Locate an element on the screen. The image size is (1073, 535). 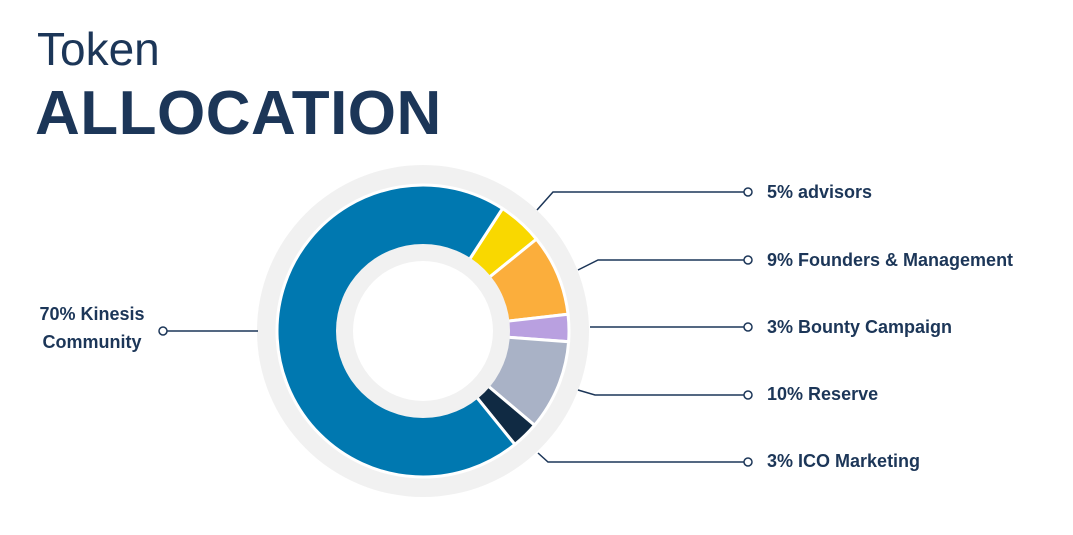
slice-label: 3% ICO Marketing is located at coordinates (843, 461).